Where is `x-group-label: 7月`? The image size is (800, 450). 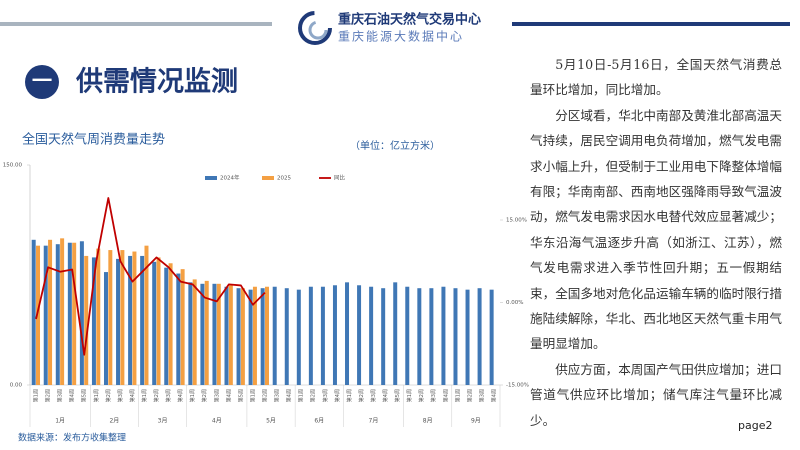
x-group-label: 7月 is located at coordinates (374, 421).